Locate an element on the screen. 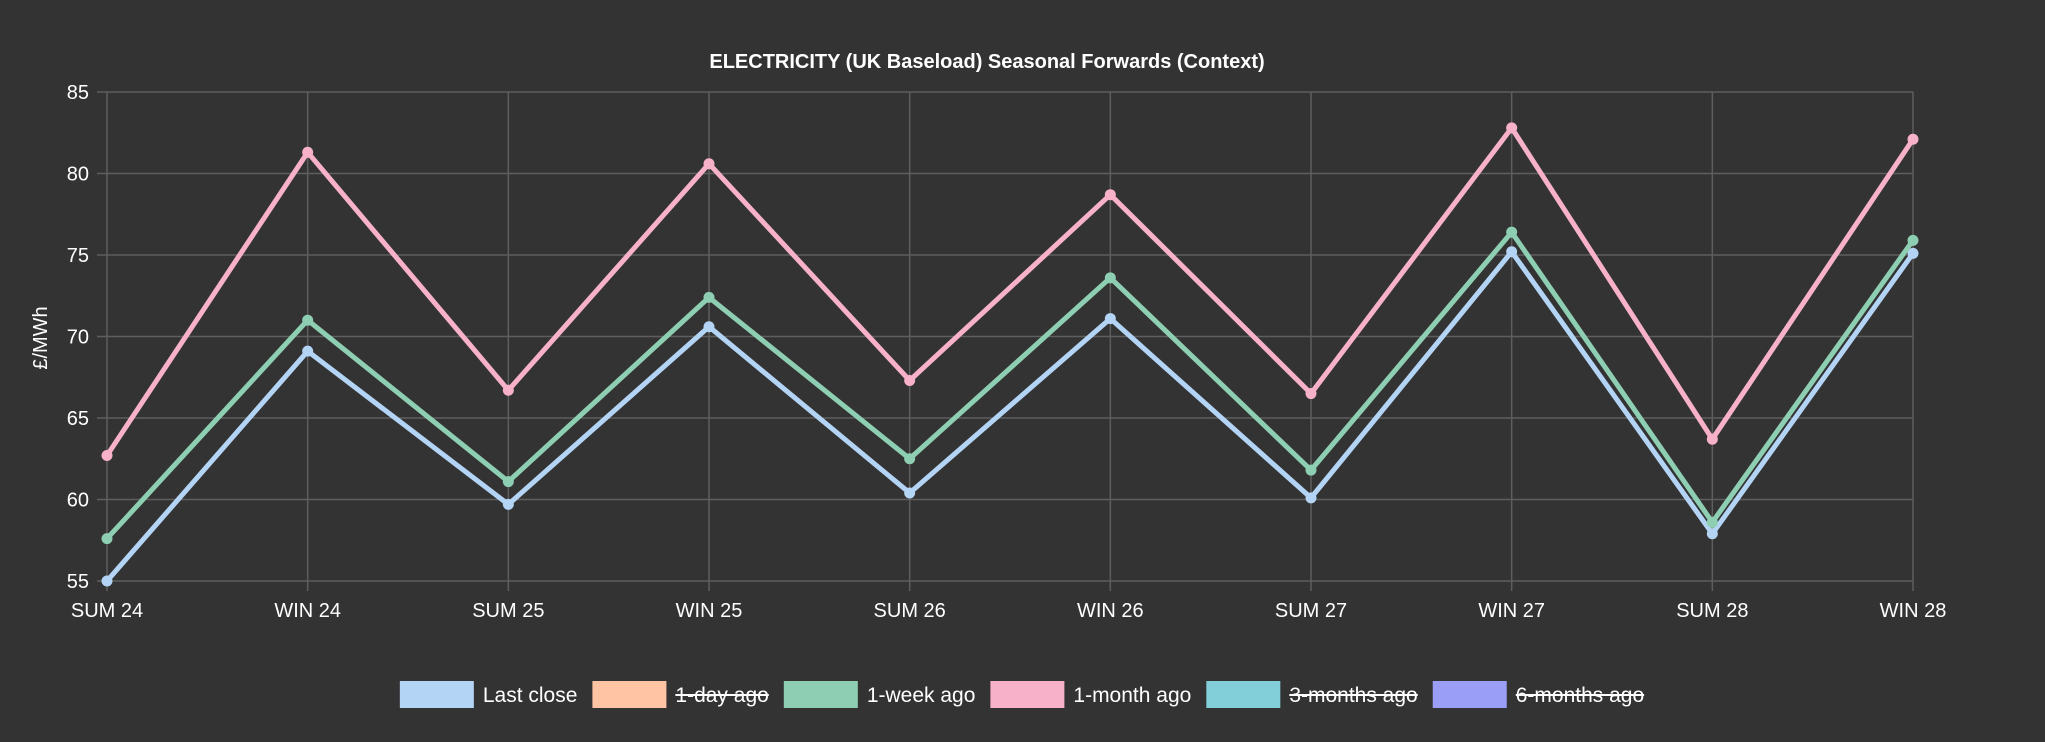  y-tick-label: 85 is located at coordinates (78, 93).